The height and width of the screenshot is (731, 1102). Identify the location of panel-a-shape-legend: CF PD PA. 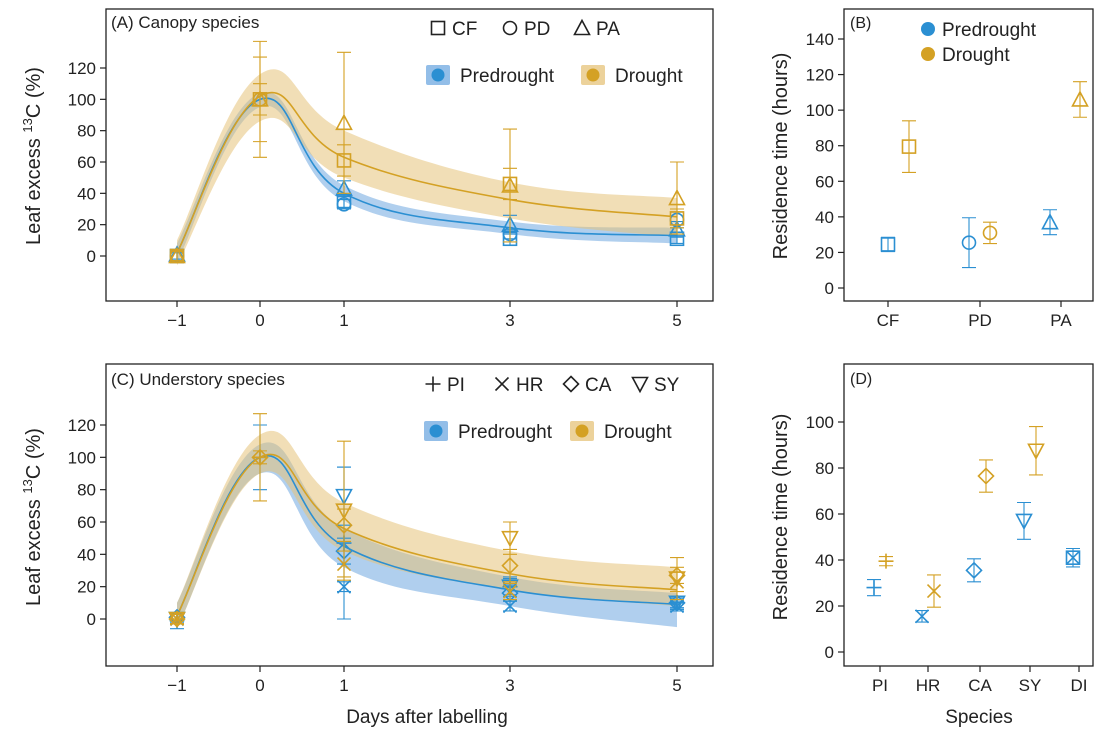
(525, 29).